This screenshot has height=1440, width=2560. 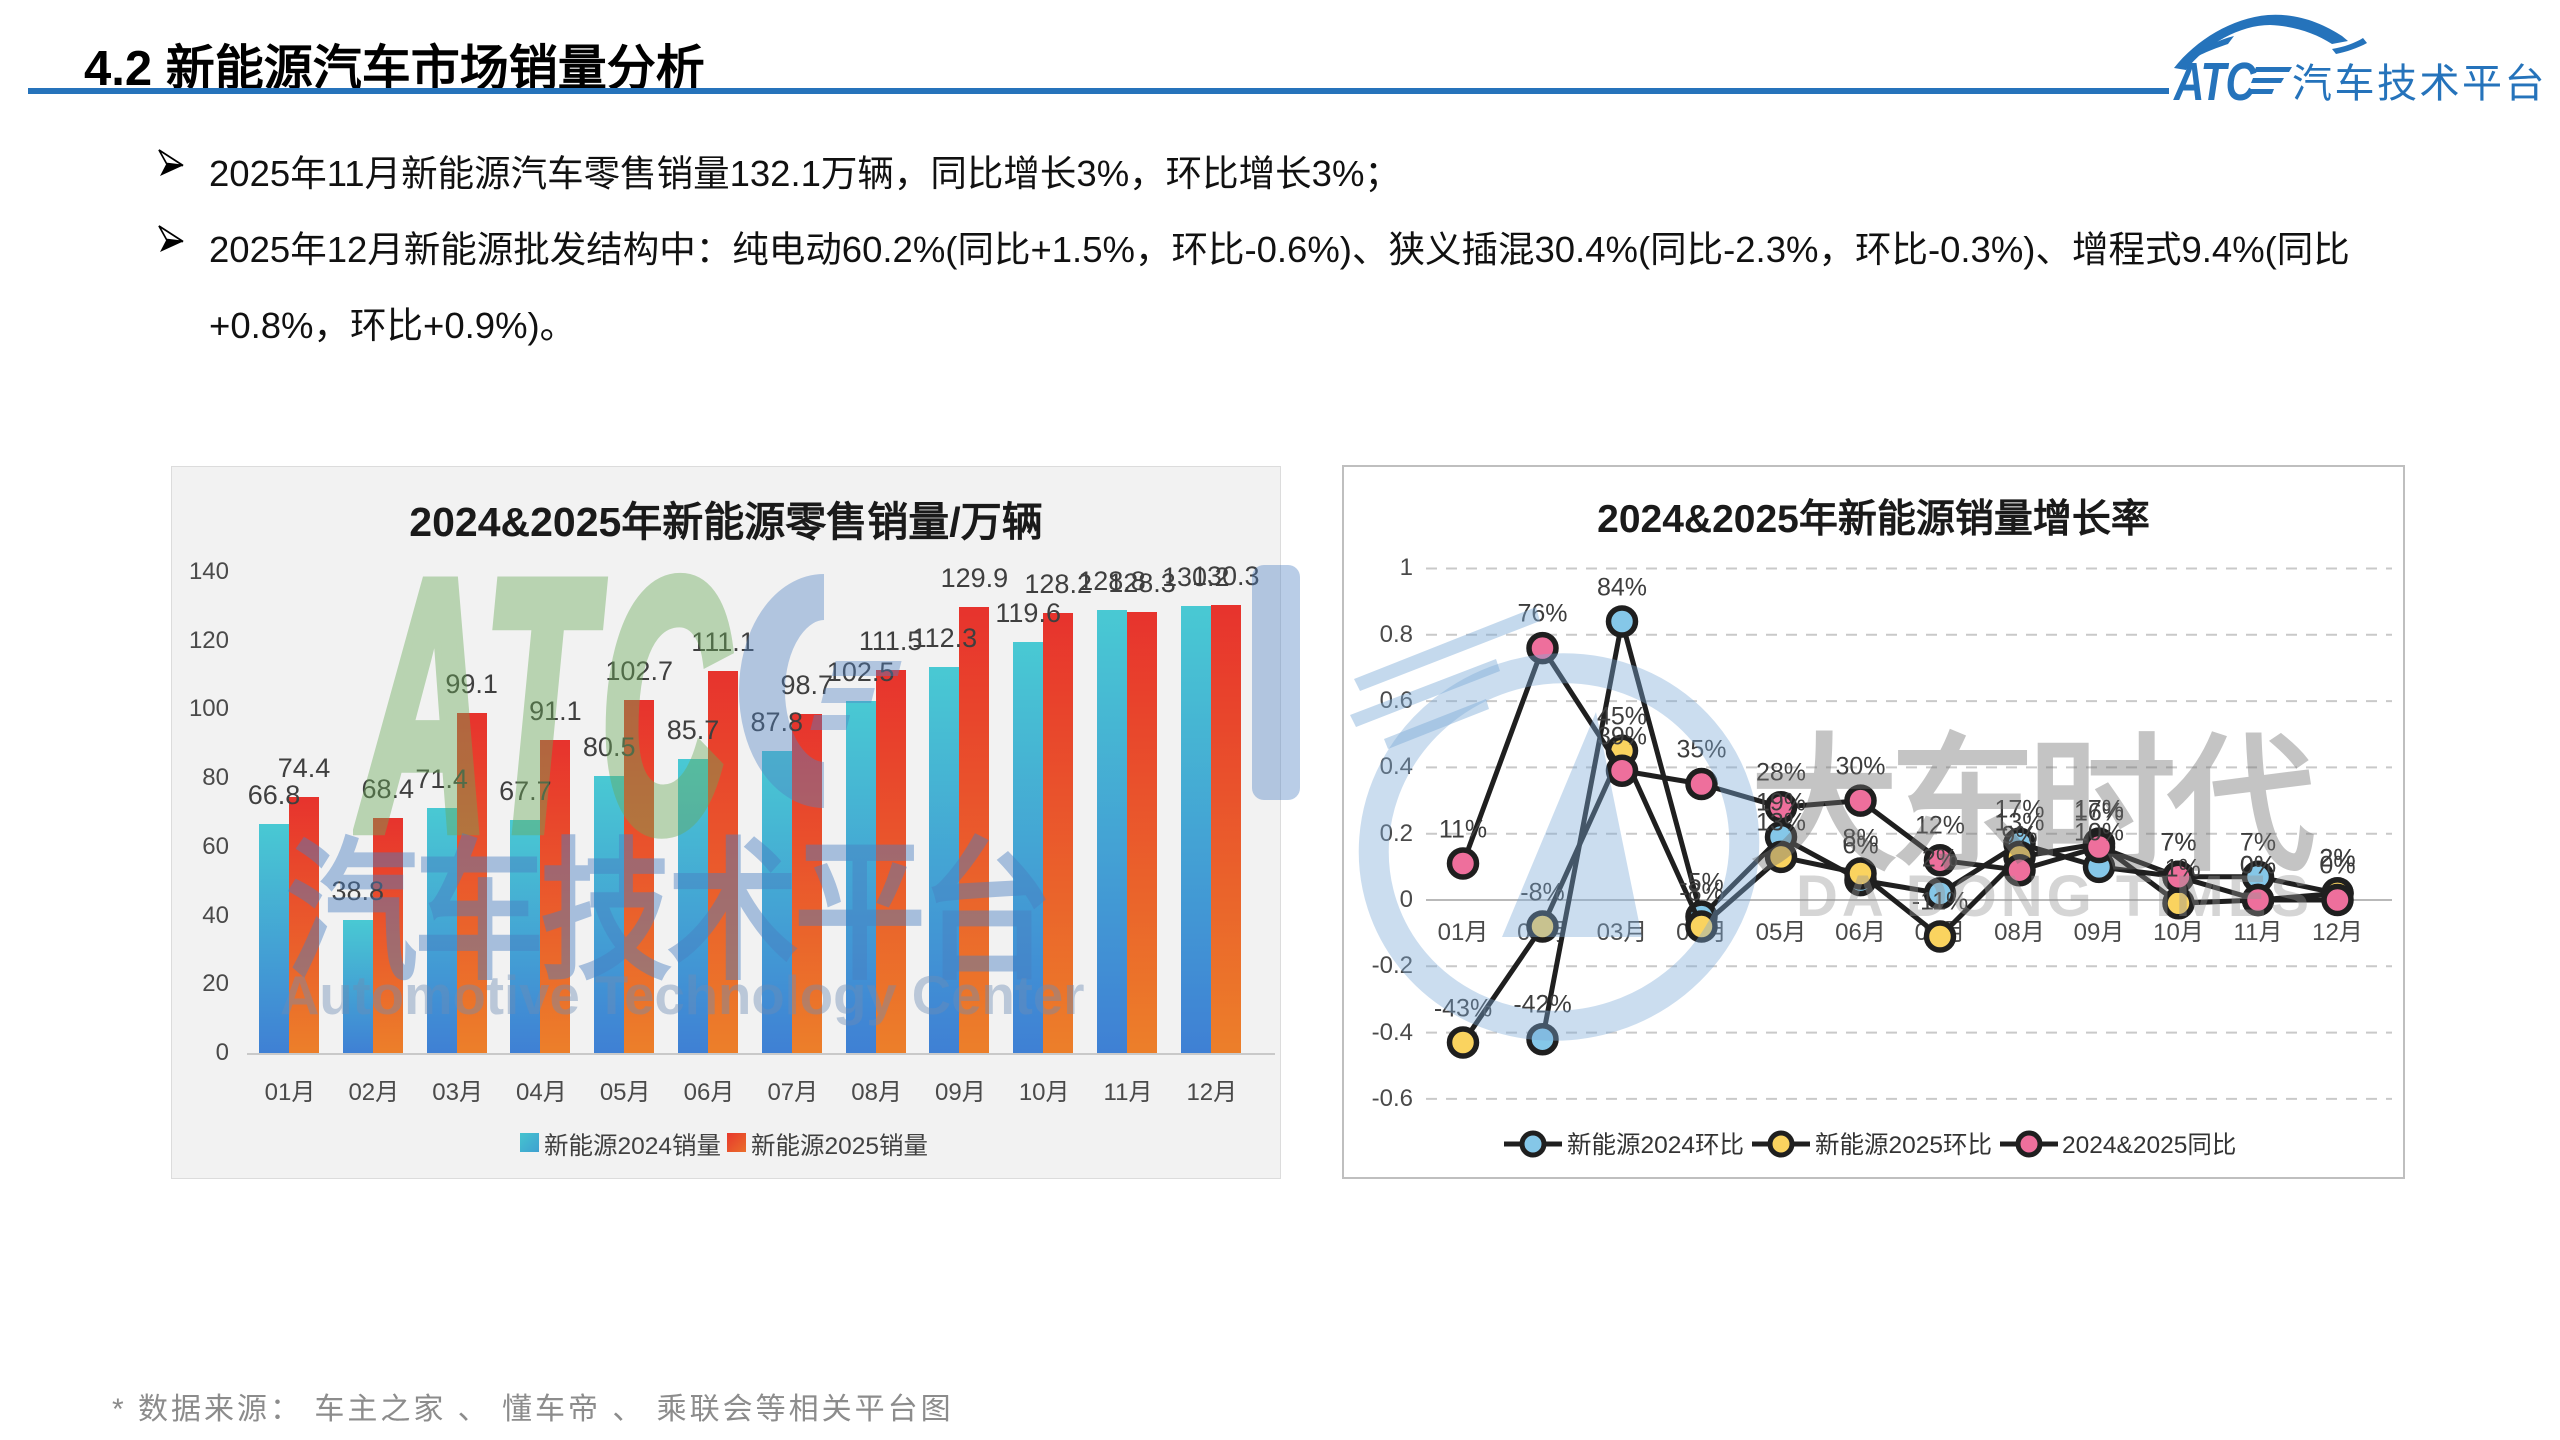 What do you see at coordinates (2215, 80) in the screenshot?
I see `svg-text: ATC` at bounding box center [2215, 80].